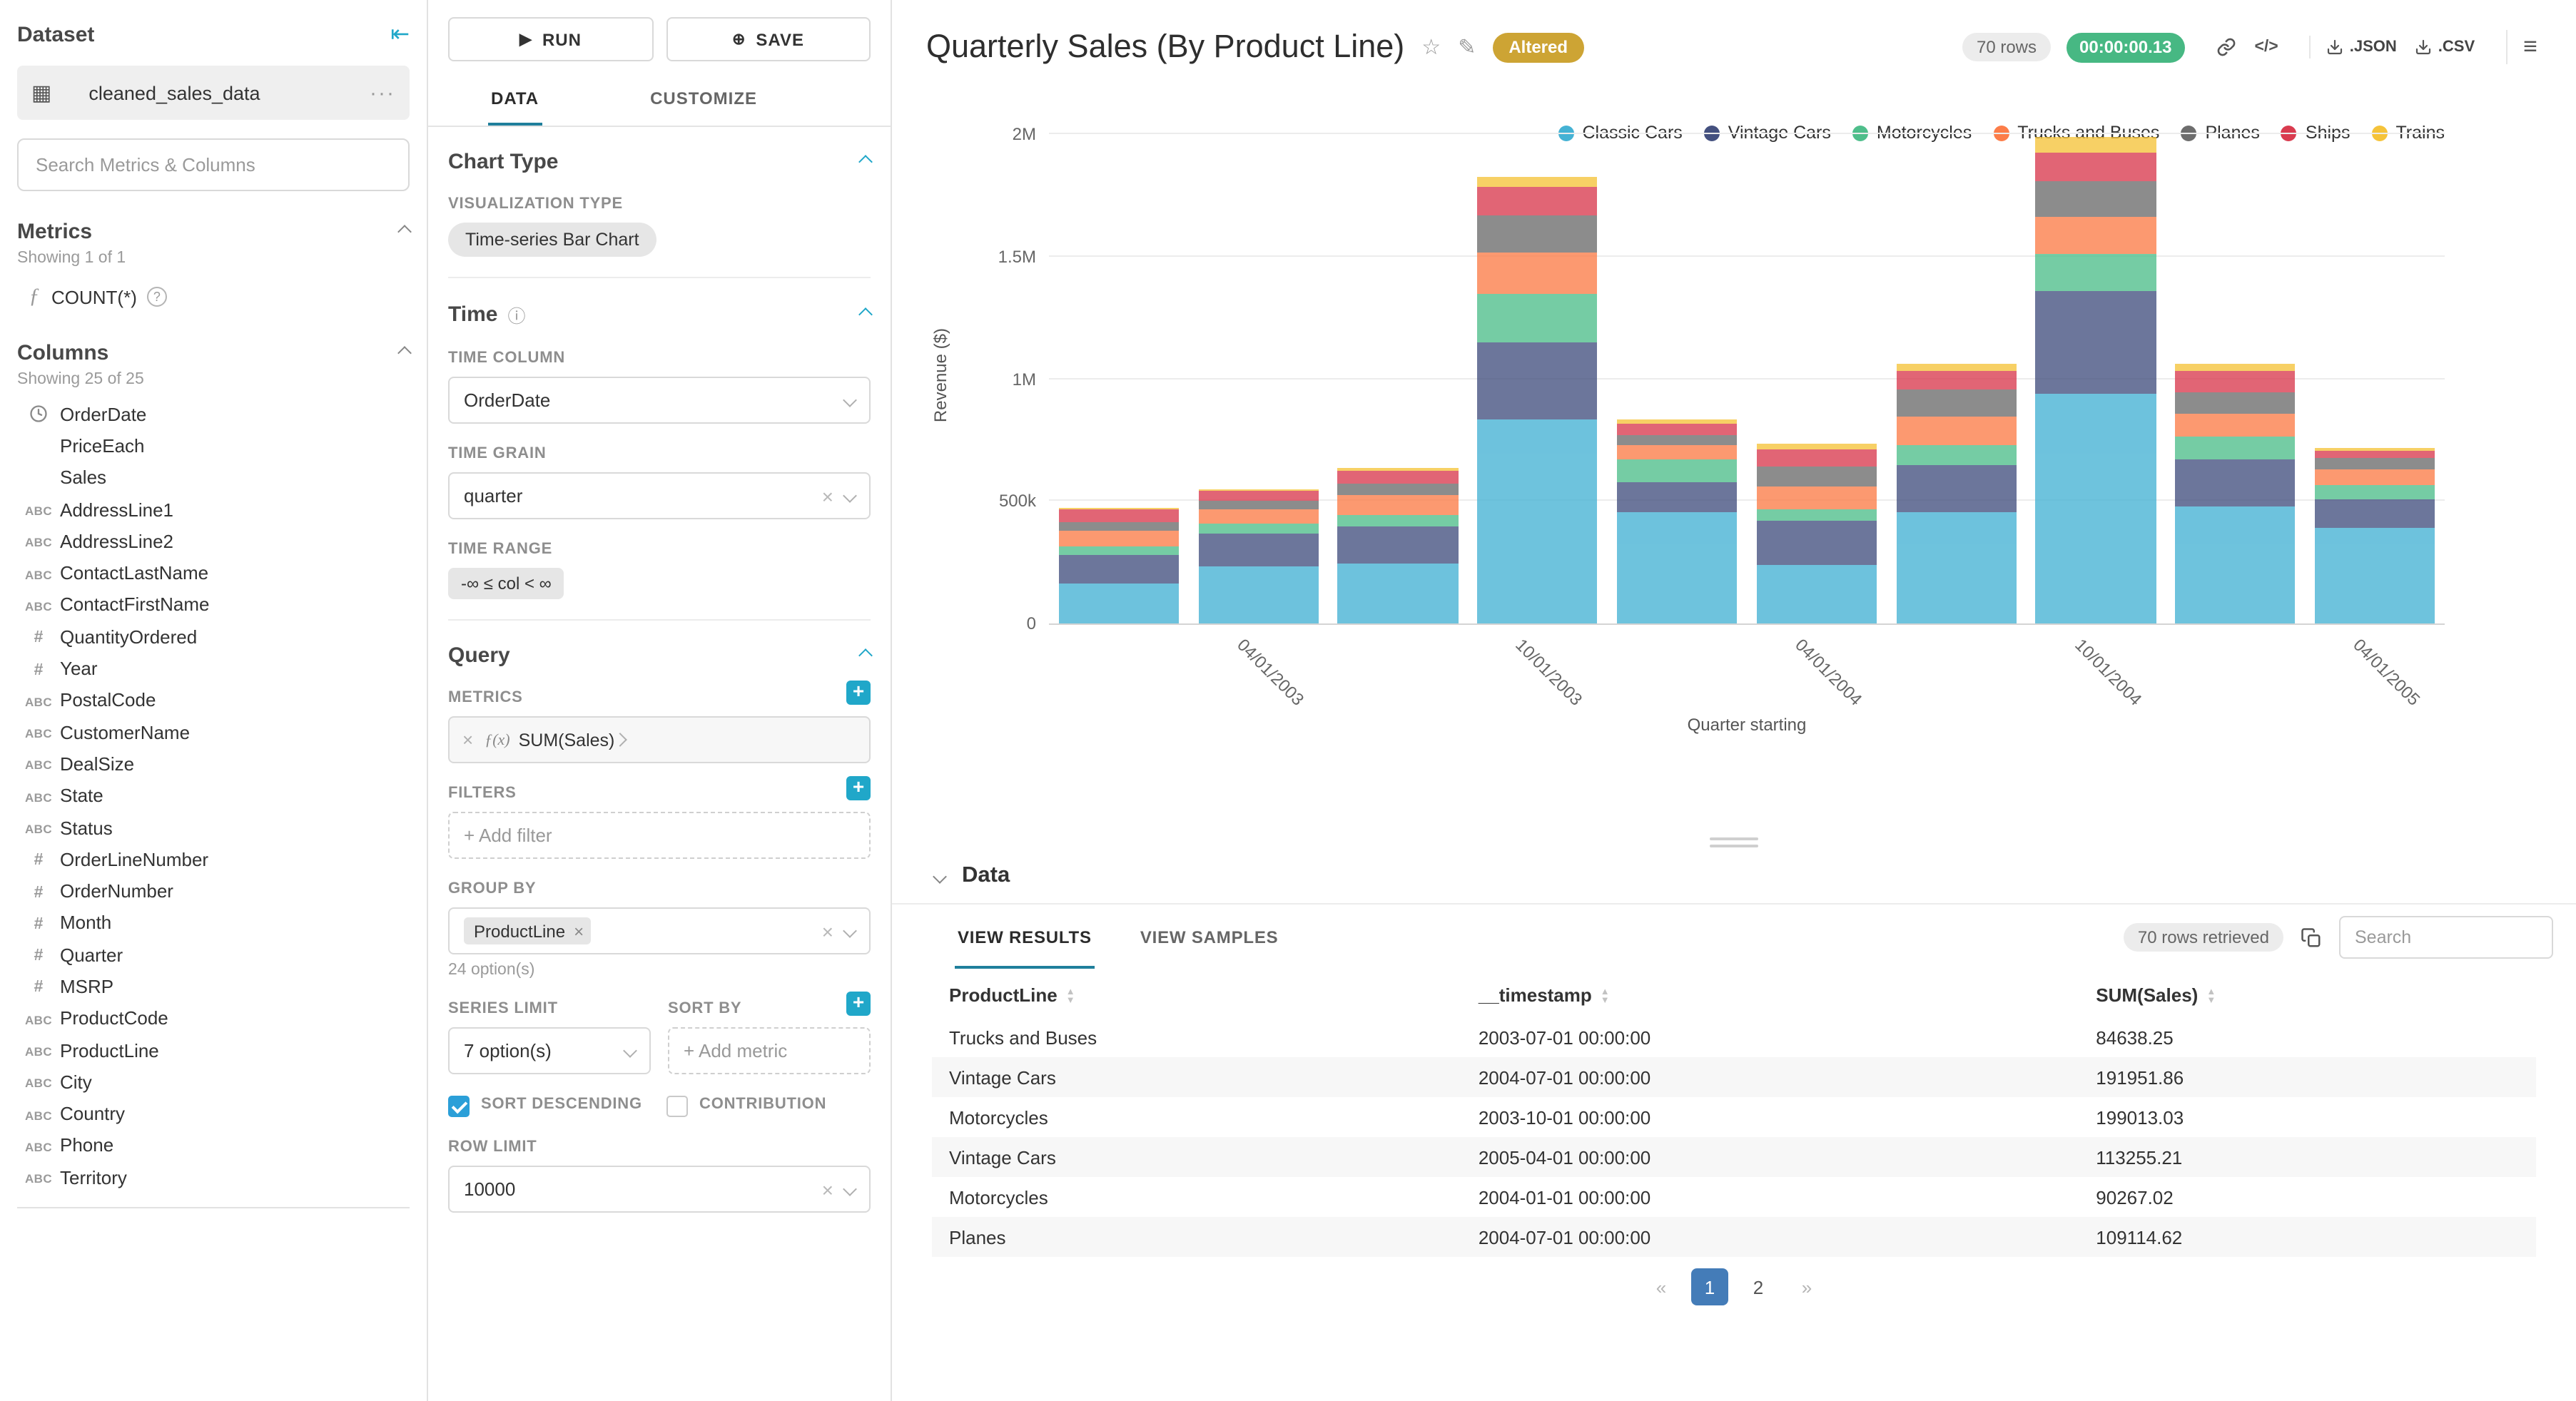 The height and width of the screenshot is (1401, 2576). I want to click on page-button: 2, so click(1759, 1287).